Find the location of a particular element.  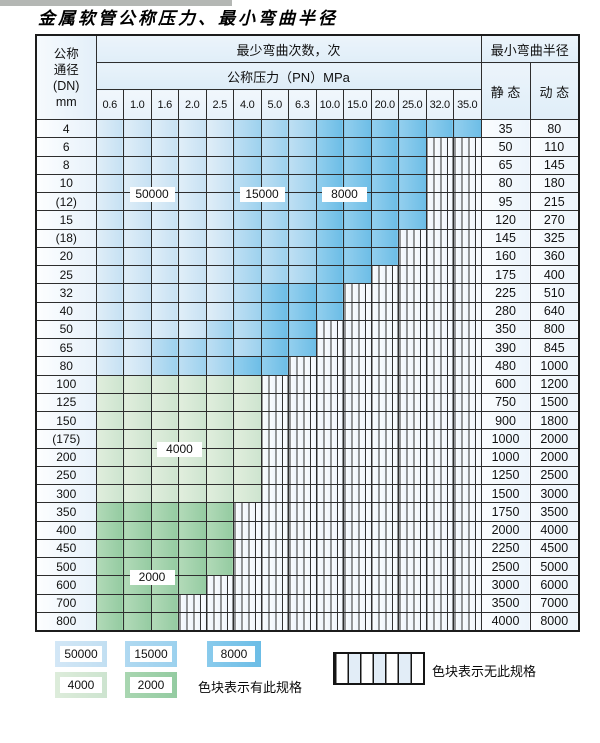

dn-value: 40 is located at coordinates (66, 311).